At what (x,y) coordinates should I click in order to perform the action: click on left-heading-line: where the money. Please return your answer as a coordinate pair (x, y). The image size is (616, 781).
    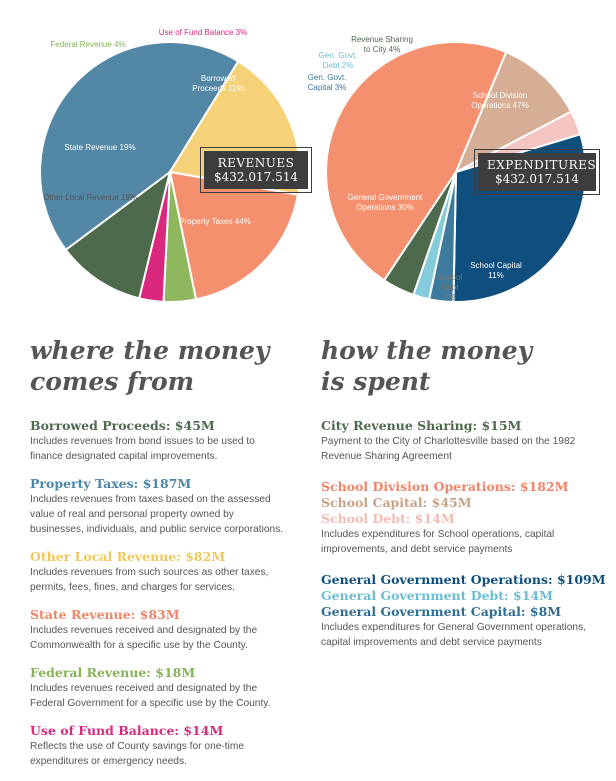
    Looking at the image, I should click on (150, 350).